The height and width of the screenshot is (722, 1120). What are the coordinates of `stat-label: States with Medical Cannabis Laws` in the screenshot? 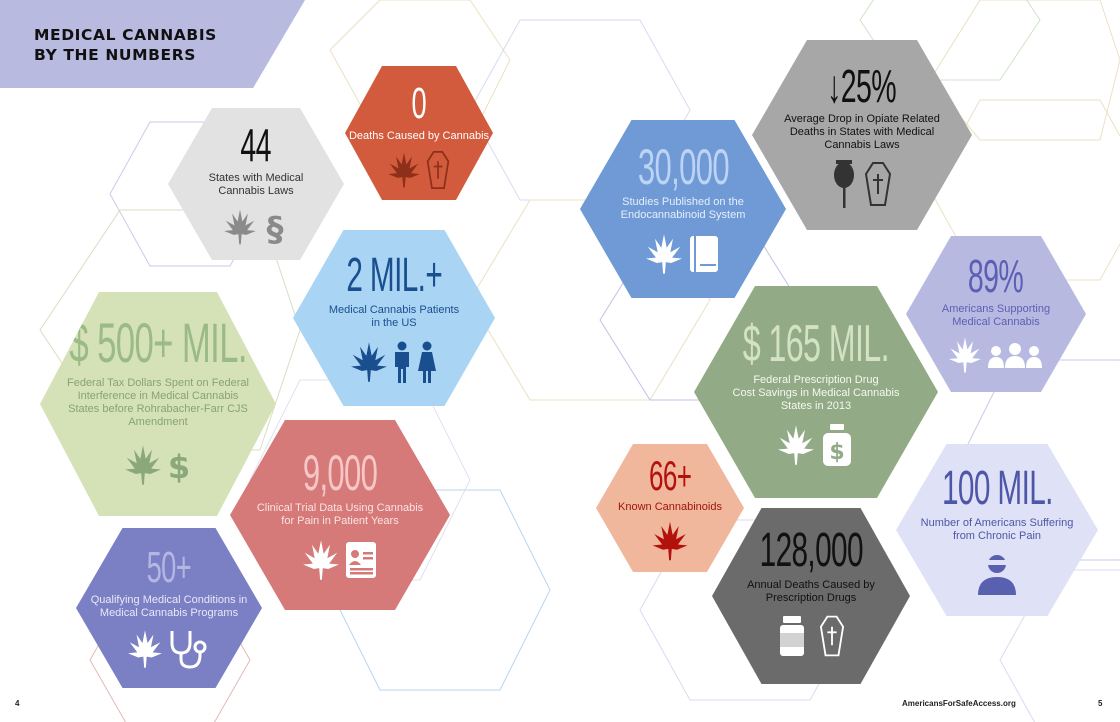 It's located at (256, 184).